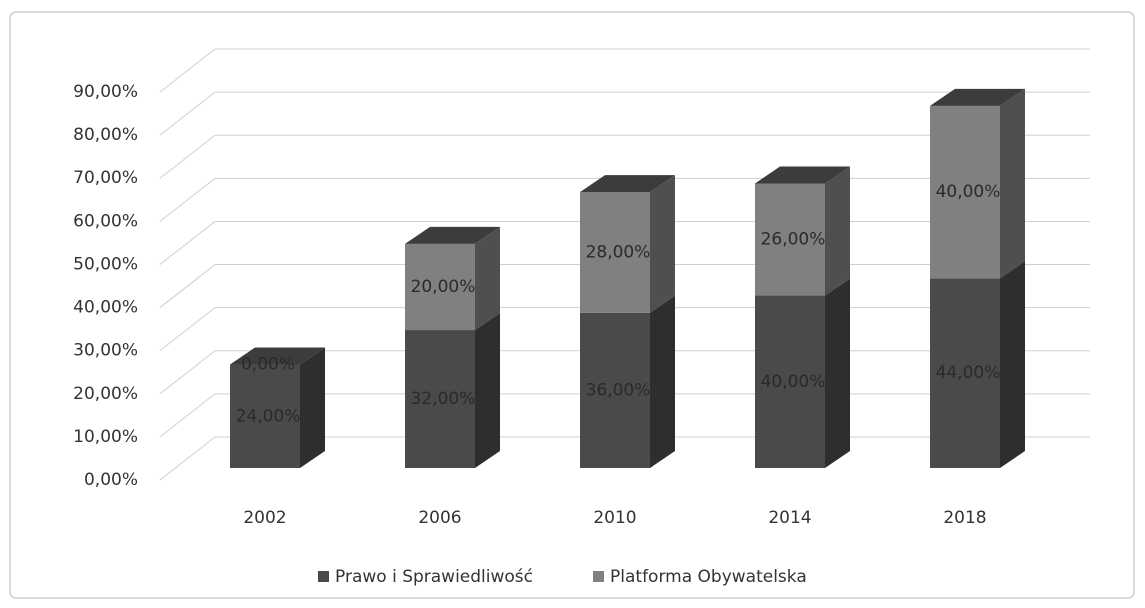 This screenshot has width=1145, height=608. What do you see at coordinates (268, 365) in the screenshot?
I see `data-label: 0,00%` at bounding box center [268, 365].